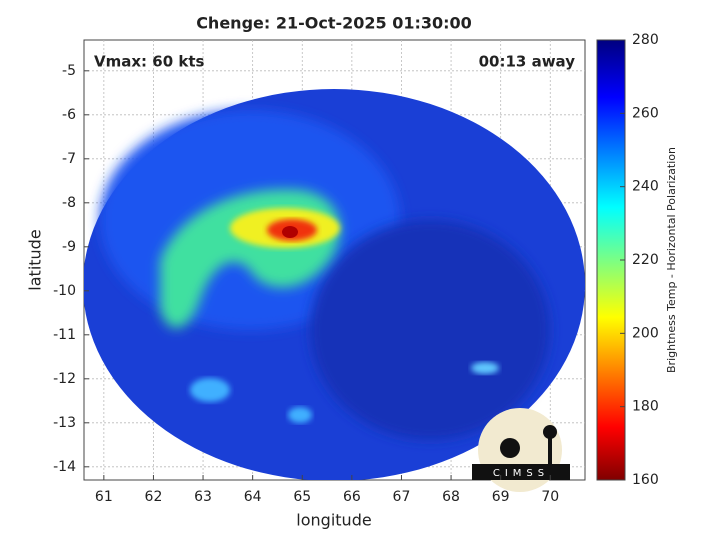 This screenshot has width=720, height=540. Describe the element at coordinates (253, 497) in the screenshot. I see `x-tick-label: 64` at that location.